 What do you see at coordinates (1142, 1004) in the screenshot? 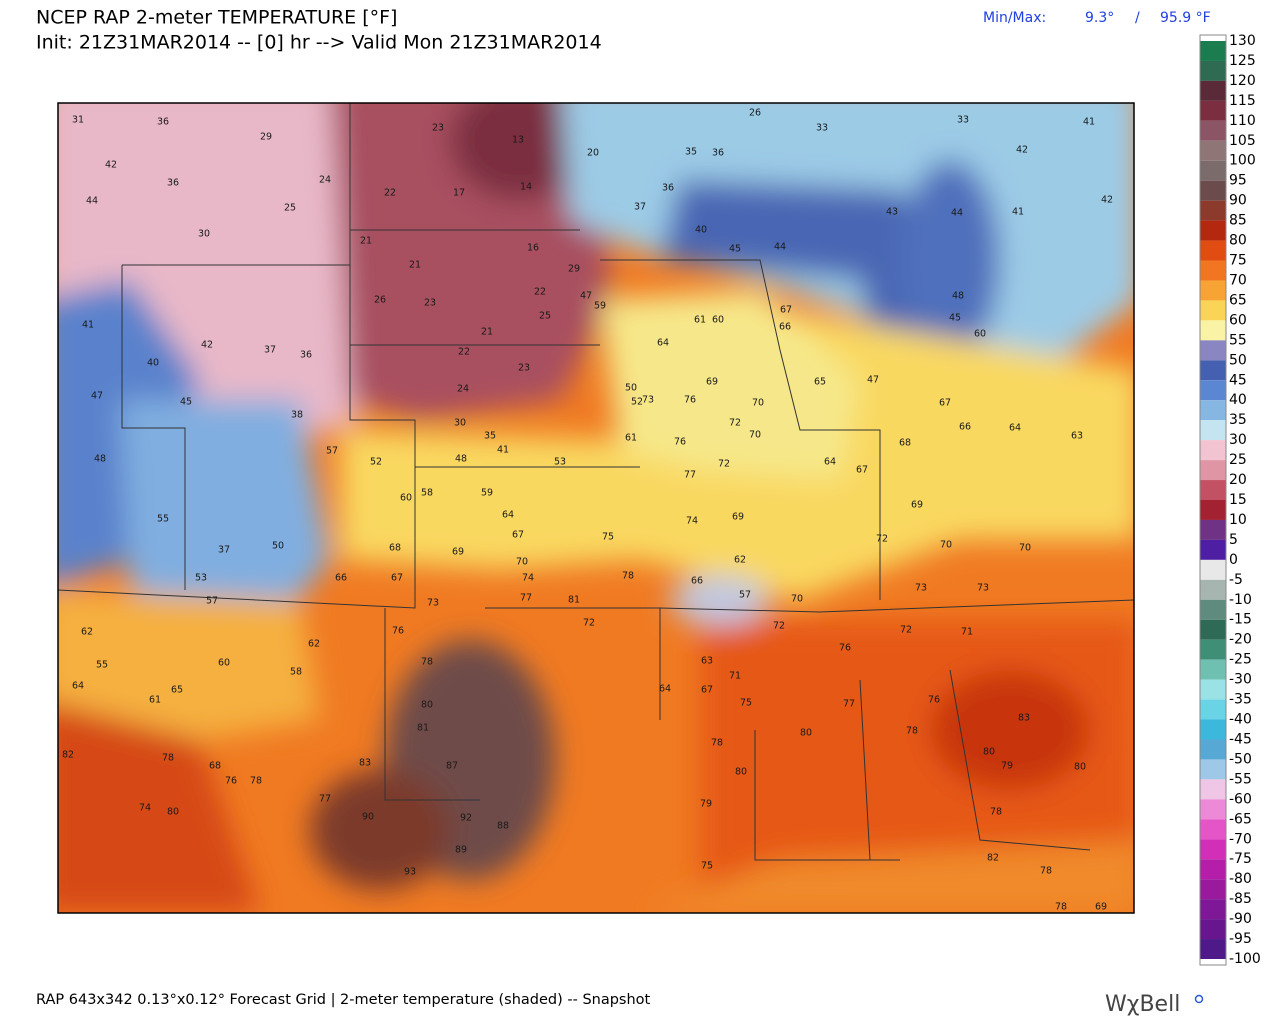
I see `logo: WχBell` at bounding box center [1142, 1004].